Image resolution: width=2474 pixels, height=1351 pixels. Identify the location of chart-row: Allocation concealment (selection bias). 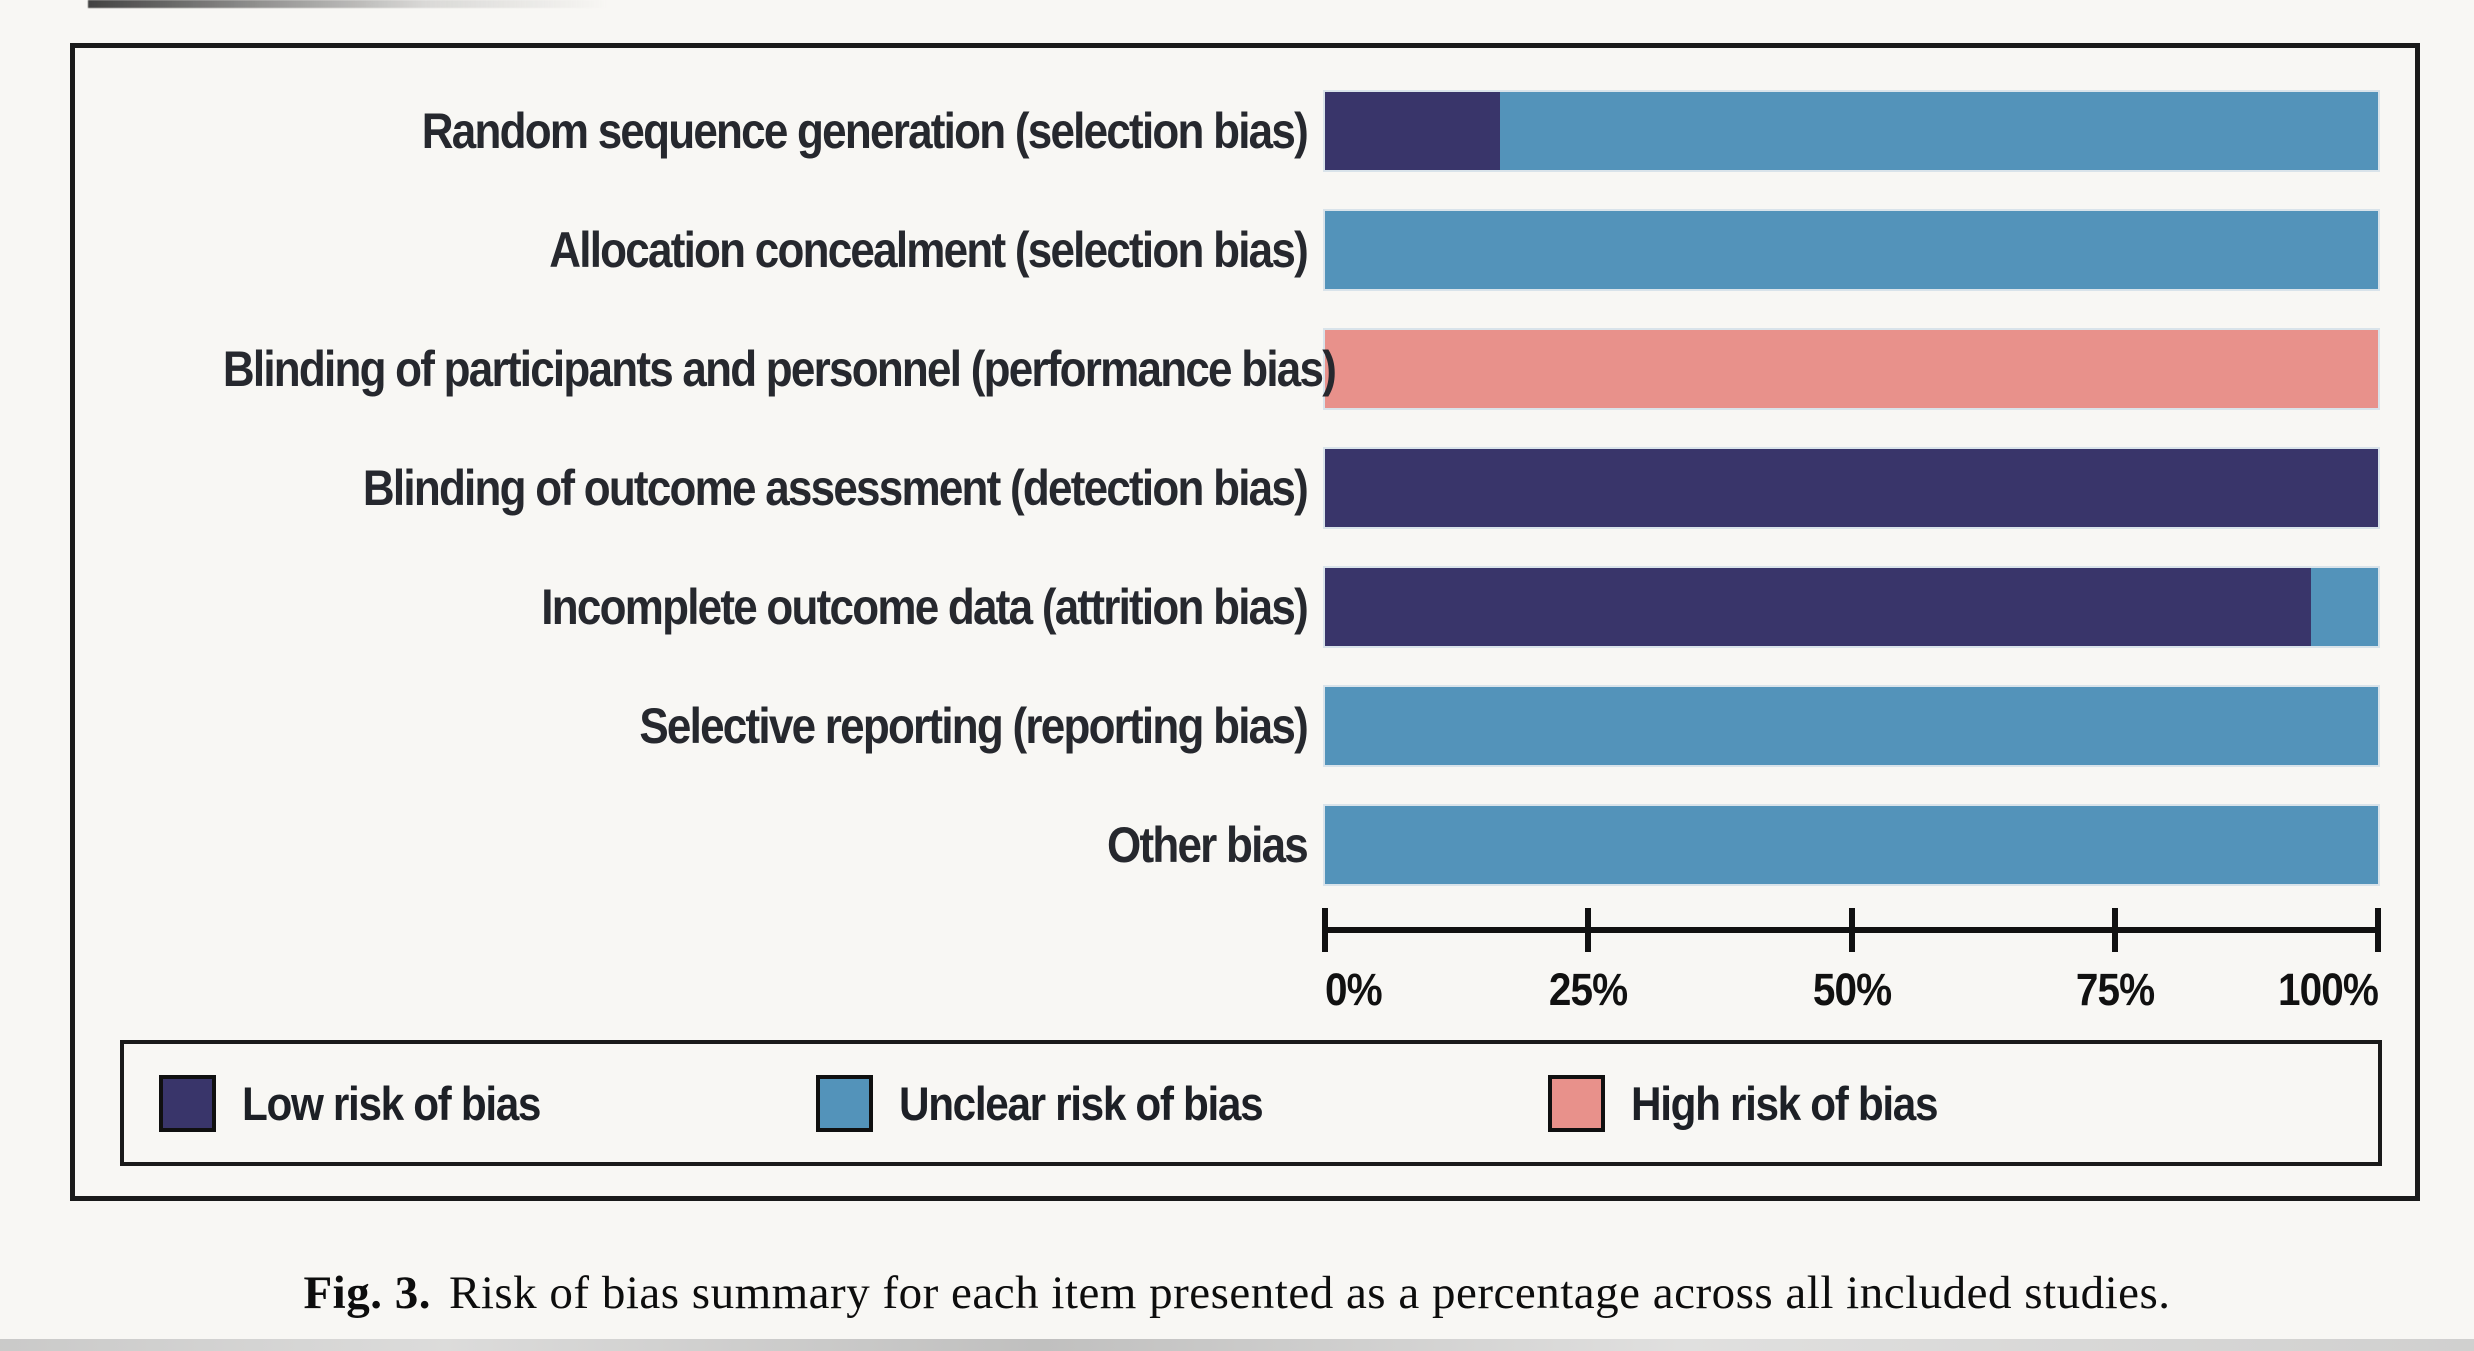
(1245, 250).